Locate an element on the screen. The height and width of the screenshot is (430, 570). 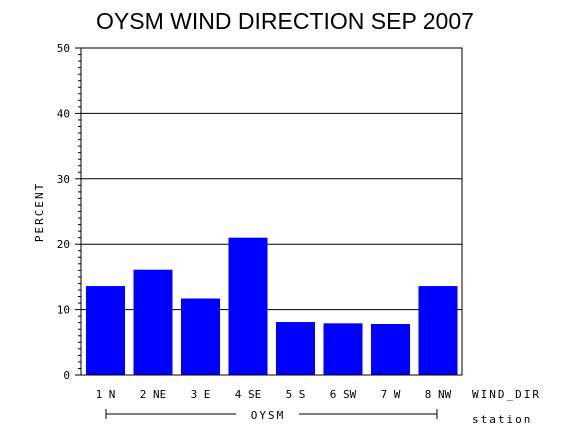
x-axis-label: WIND_DIR is located at coordinates (506, 394).